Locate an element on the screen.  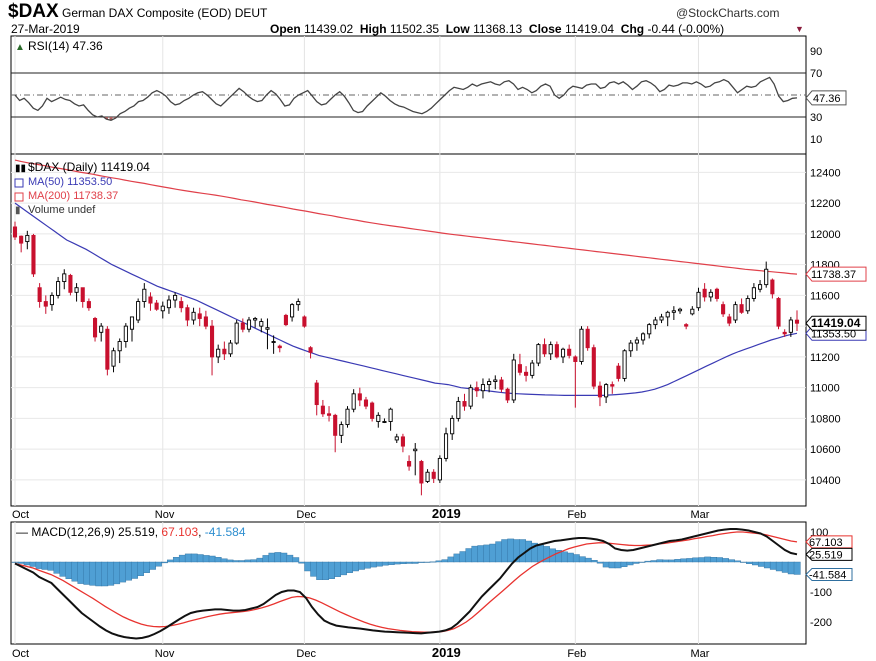
macd-legend-swatch: — is located at coordinates (23, 532).